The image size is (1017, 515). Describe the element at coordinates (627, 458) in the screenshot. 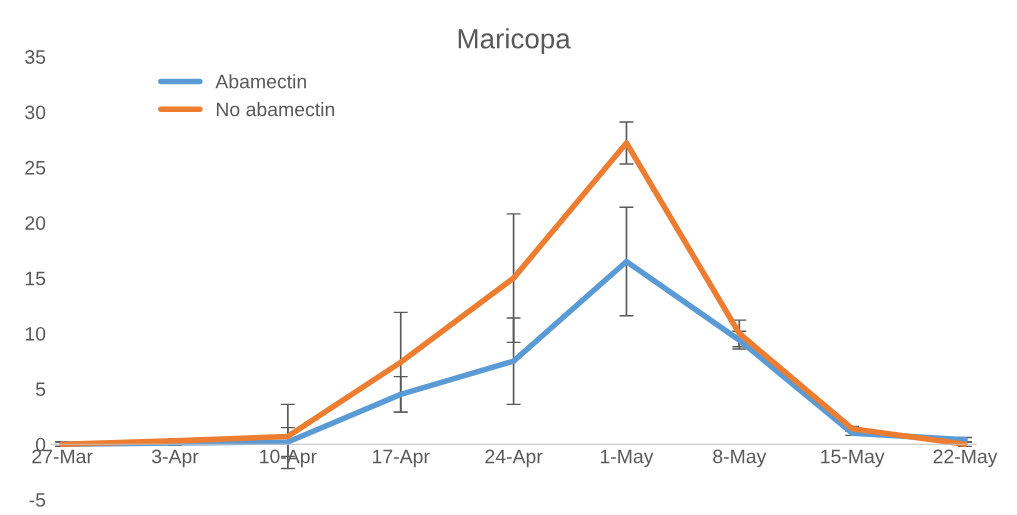

I see `x-tick-label: 1-May` at that location.